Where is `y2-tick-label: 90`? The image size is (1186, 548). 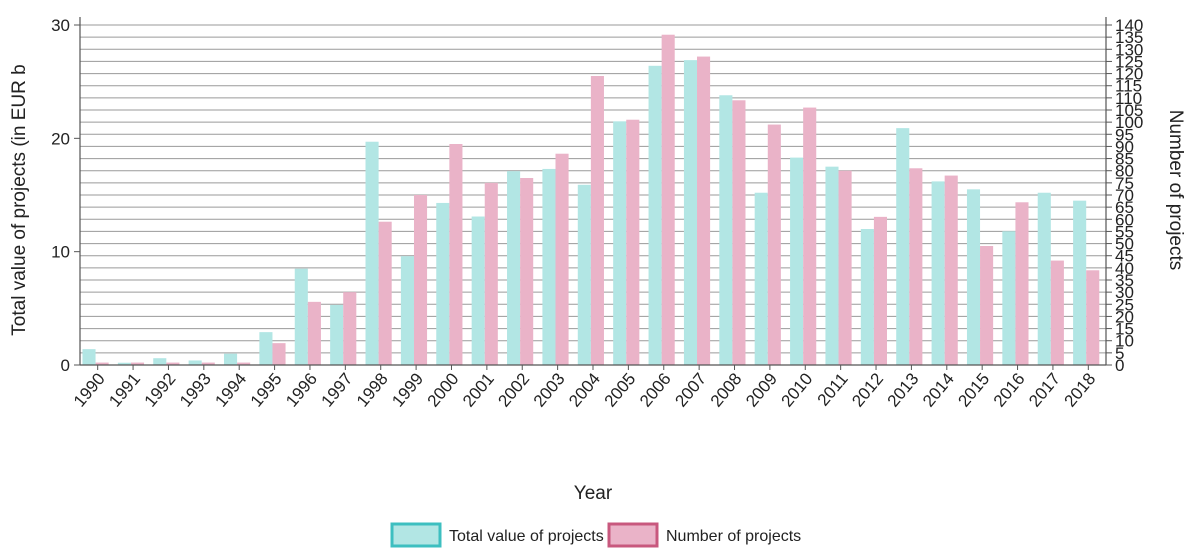 y2-tick-label: 90 is located at coordinates (1124, 146).